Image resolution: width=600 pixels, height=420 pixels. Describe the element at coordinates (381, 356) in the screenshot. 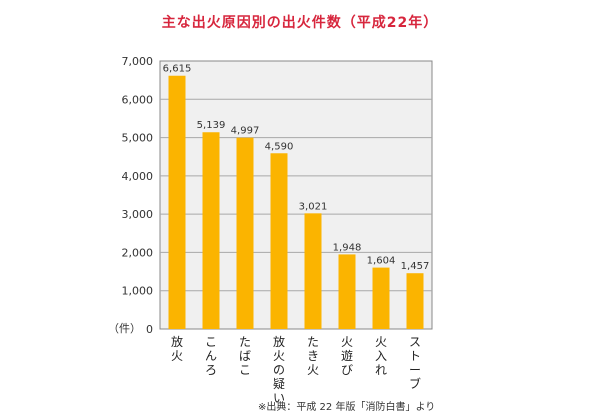

I see `category-label: 火入れ` at that location.